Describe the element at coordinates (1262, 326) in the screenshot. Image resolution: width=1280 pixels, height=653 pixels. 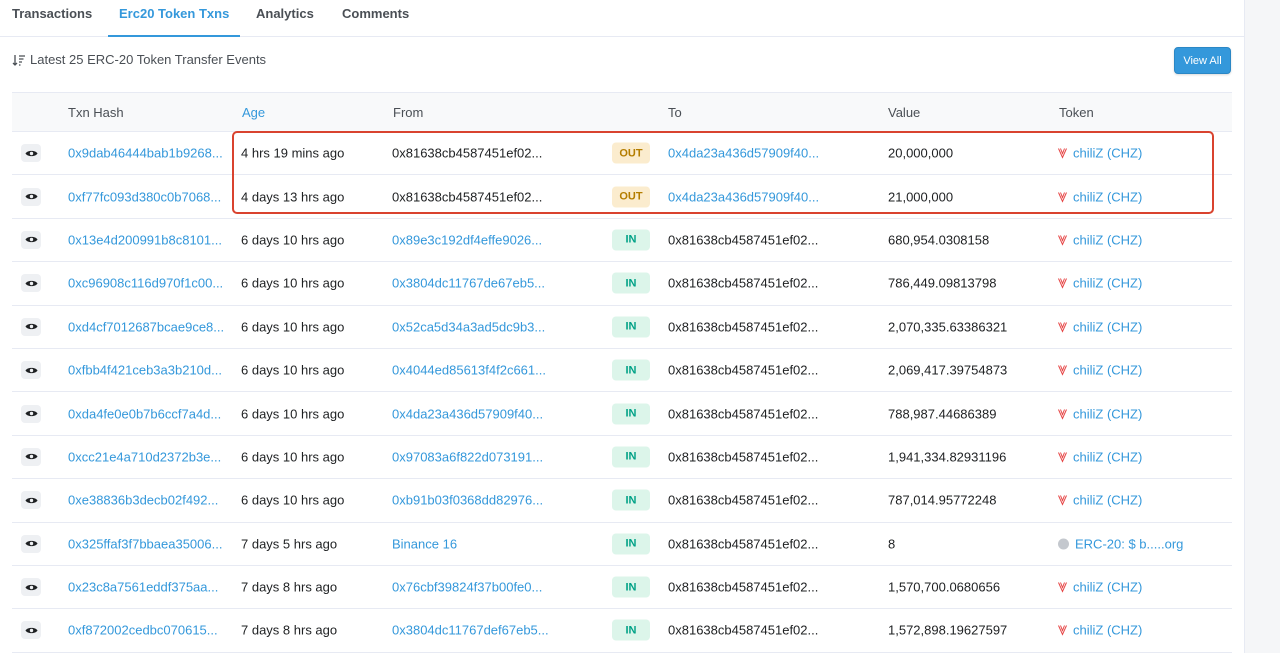
I see `page-side-gutter` at that location.